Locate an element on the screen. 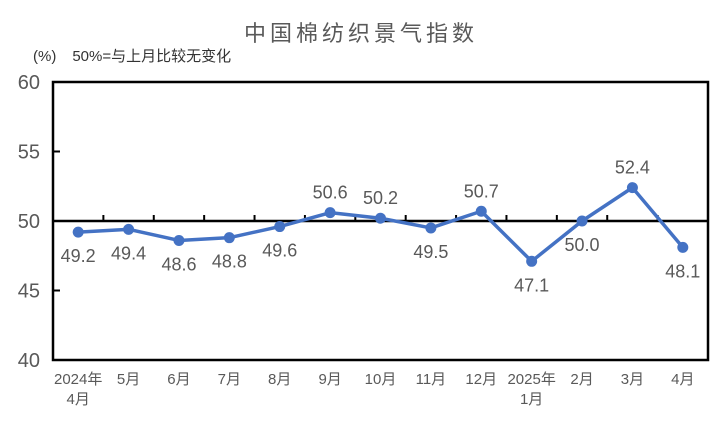 The image size is (722, 432). y-axis-label: 50 is located at coordinates (29, 222).